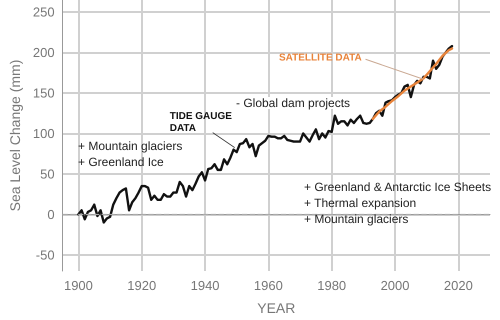  What do you see at coordinates (331, 285) in the screenshot?
I see `x-tick-label: 1980` at bounding box center [331, 285].